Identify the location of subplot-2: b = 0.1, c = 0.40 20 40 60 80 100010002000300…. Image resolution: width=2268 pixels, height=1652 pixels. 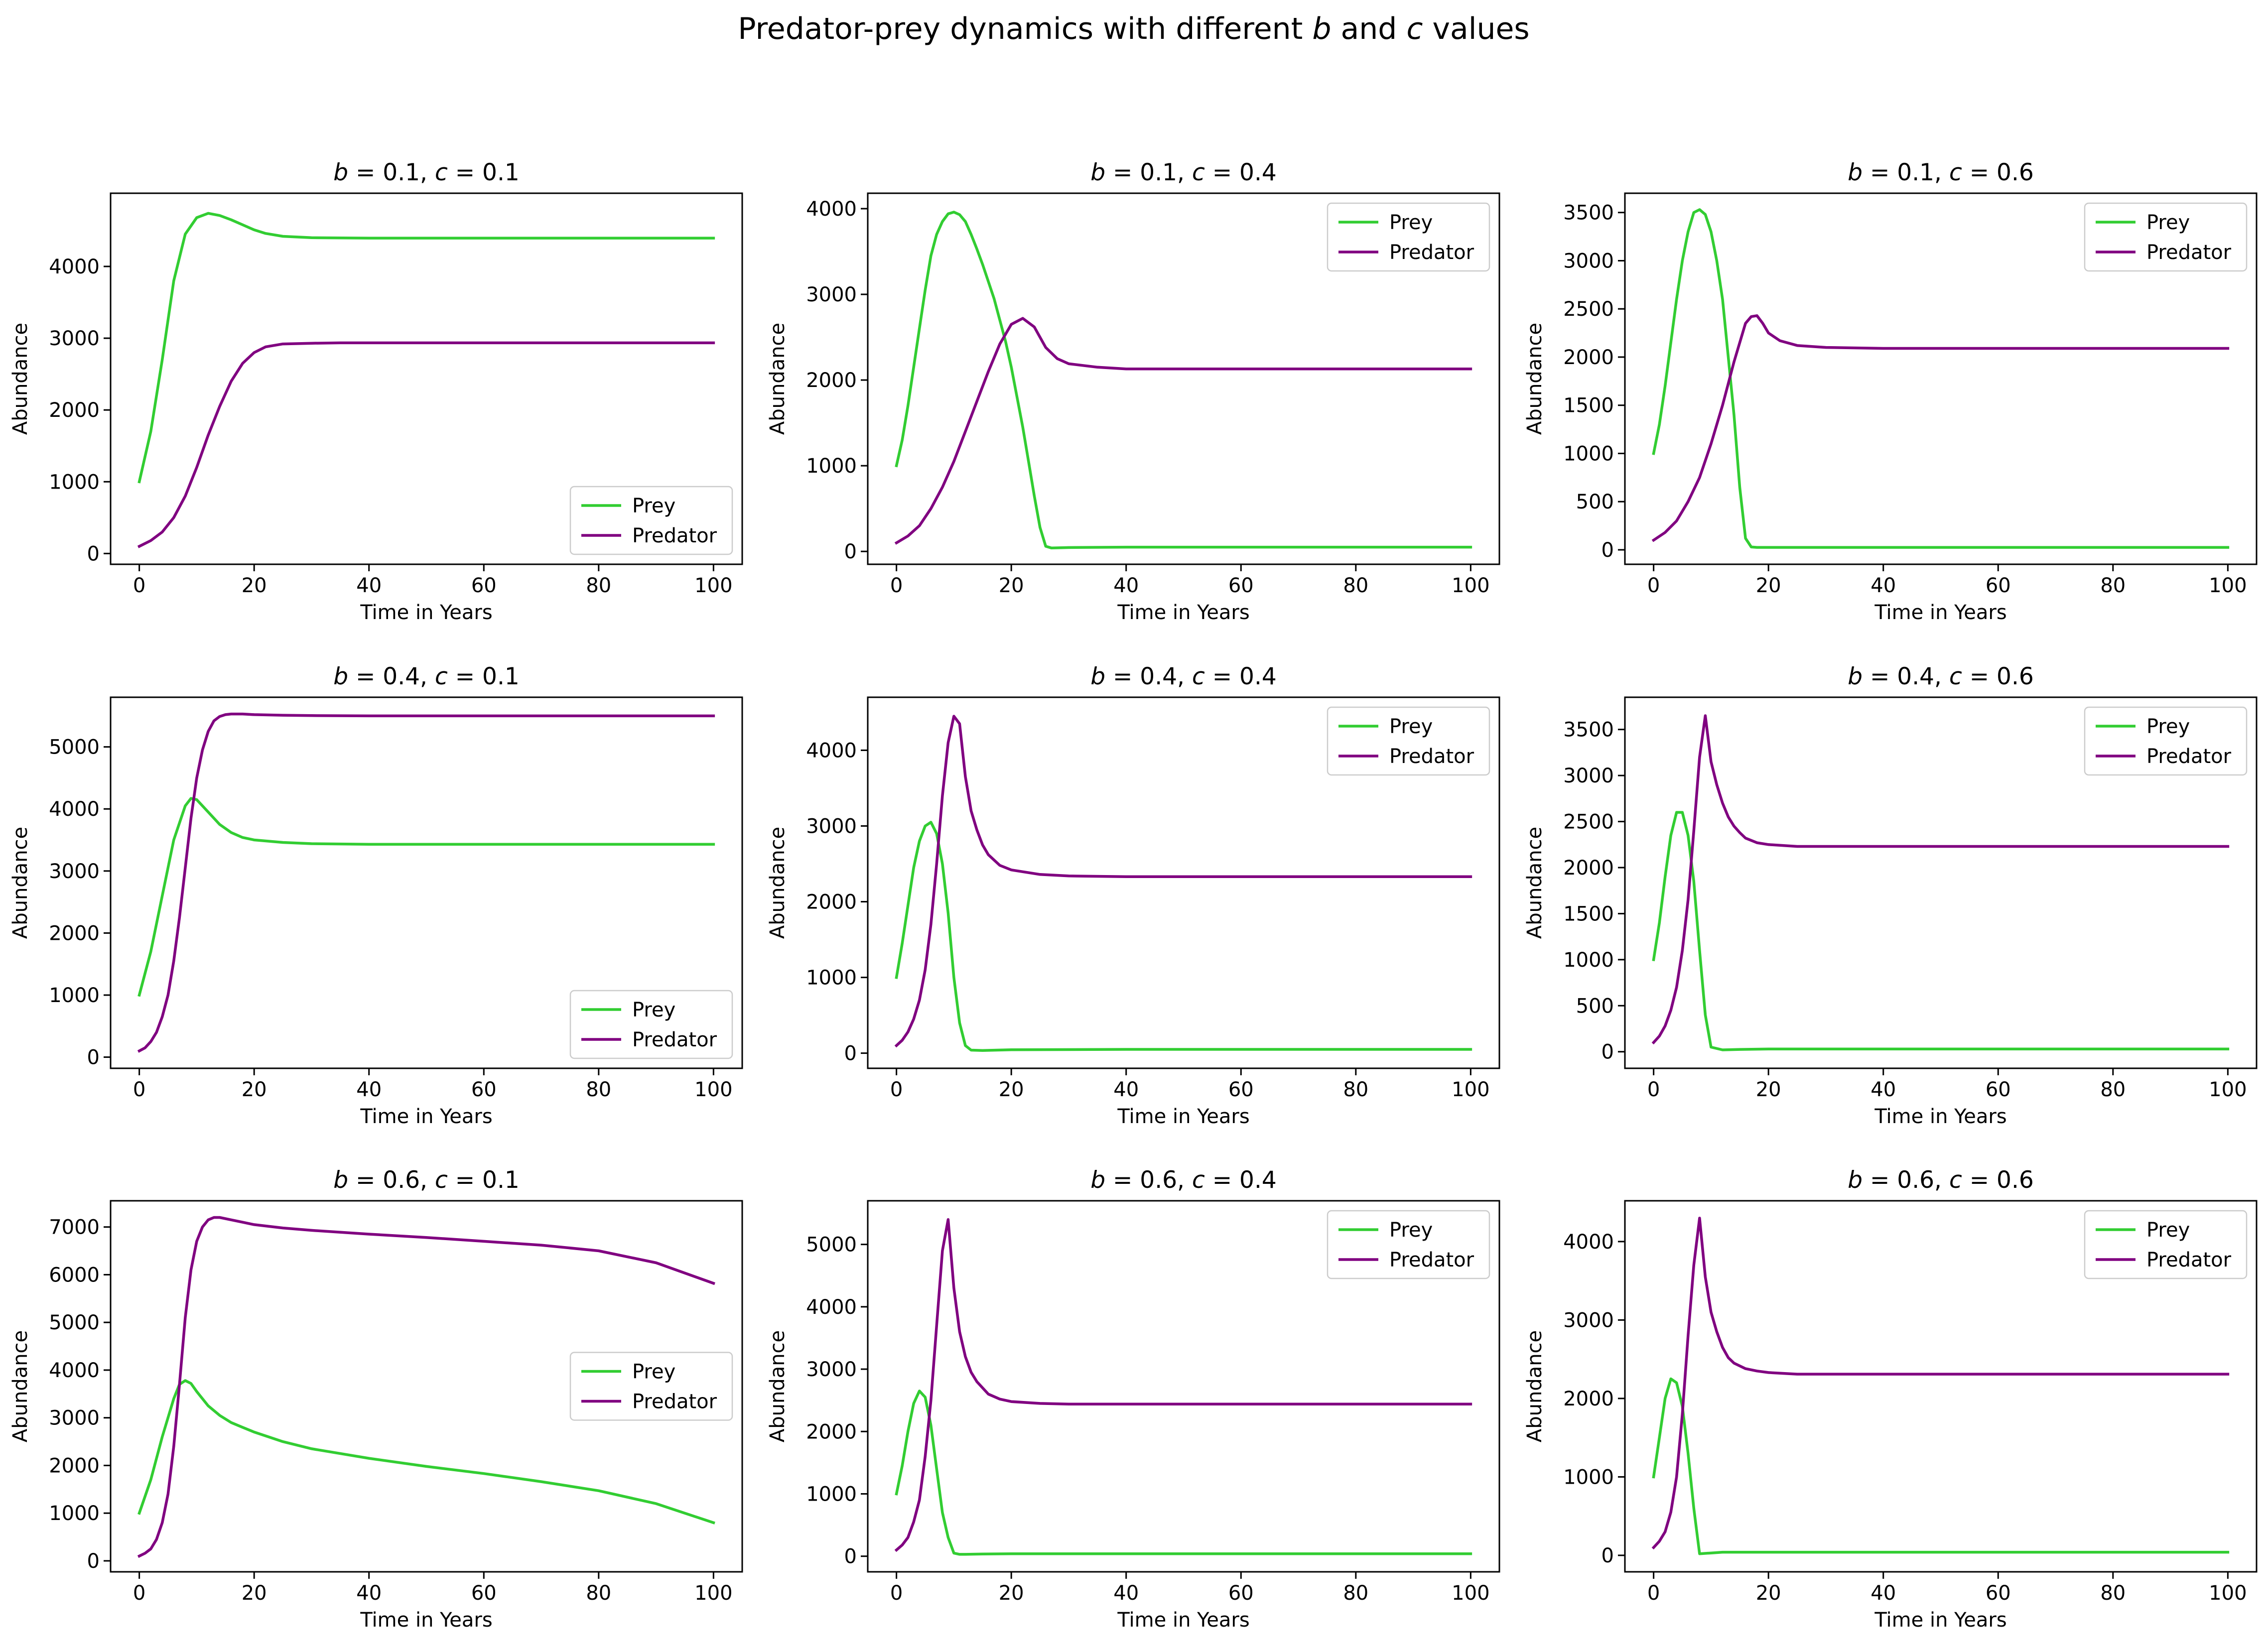
(1133, 392).